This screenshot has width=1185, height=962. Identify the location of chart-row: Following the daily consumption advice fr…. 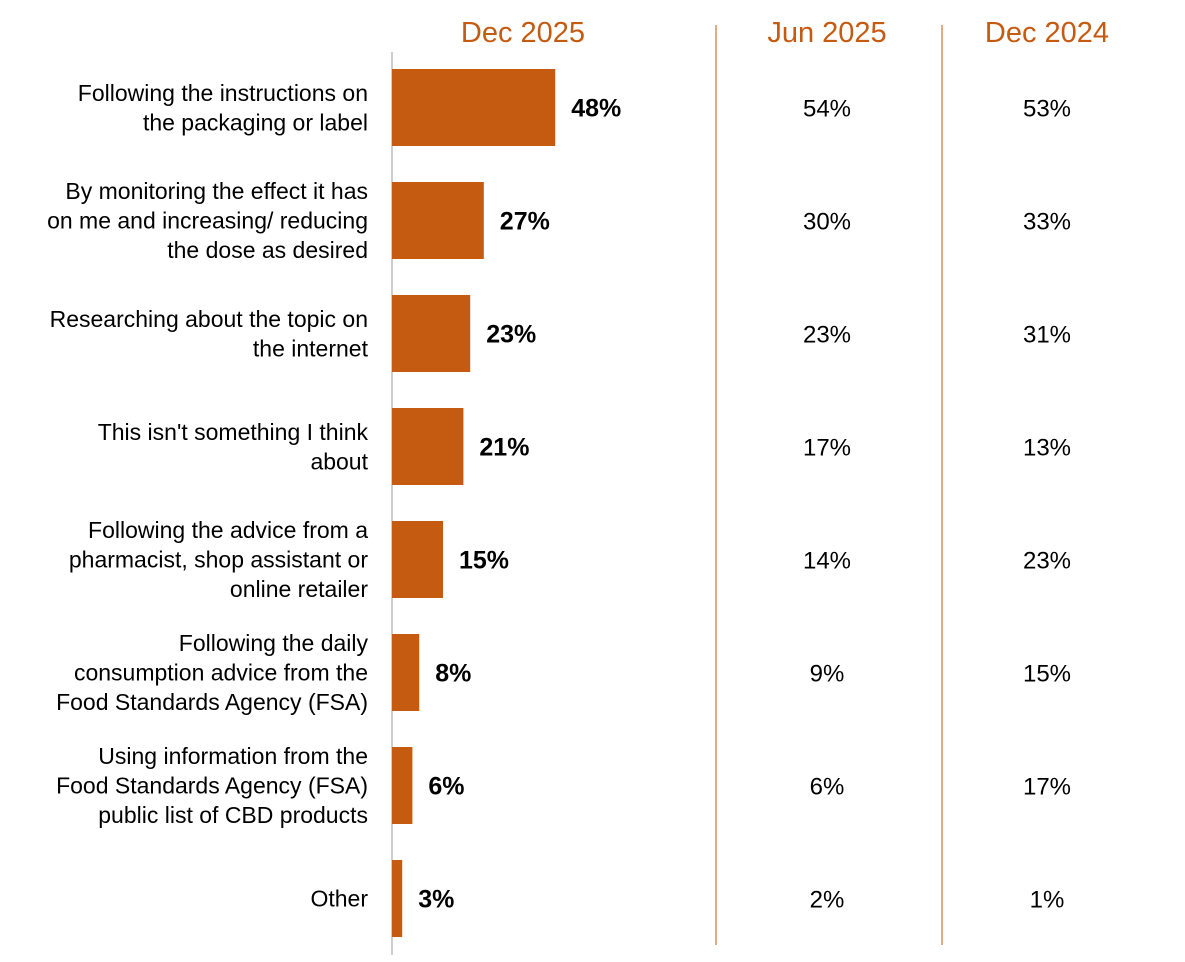
(563, 672).